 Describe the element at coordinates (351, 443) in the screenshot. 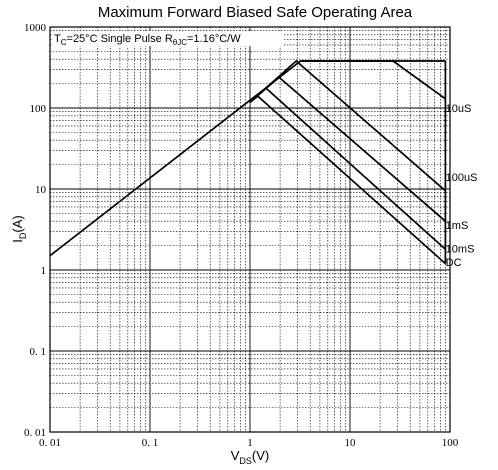

I see `x-tick-label: 10` at that location.